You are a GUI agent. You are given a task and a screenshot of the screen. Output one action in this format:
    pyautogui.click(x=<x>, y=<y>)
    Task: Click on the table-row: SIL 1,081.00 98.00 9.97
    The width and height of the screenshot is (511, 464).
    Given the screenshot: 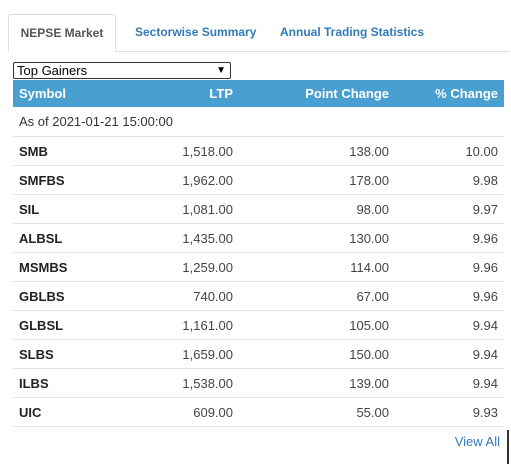 What is the action you would take?
    pyautogui.click(x=258, y=209)
    